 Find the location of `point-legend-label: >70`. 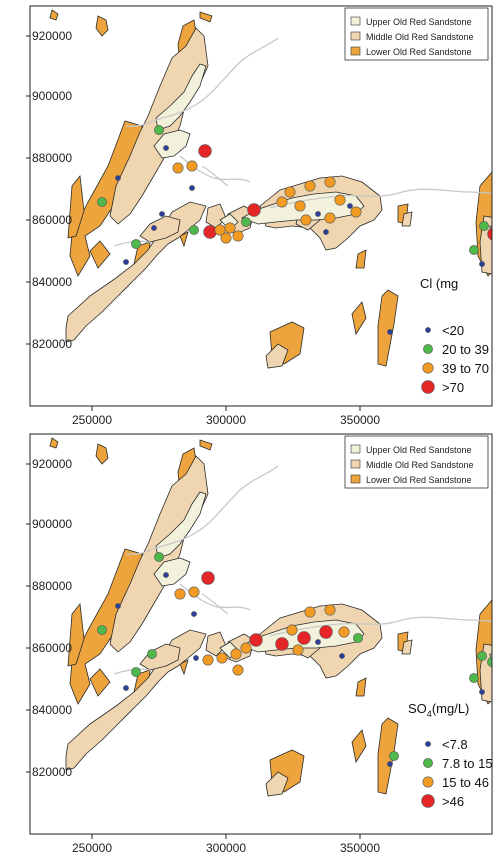

point-legend-label: >70 is located at coordinates (453, 387).